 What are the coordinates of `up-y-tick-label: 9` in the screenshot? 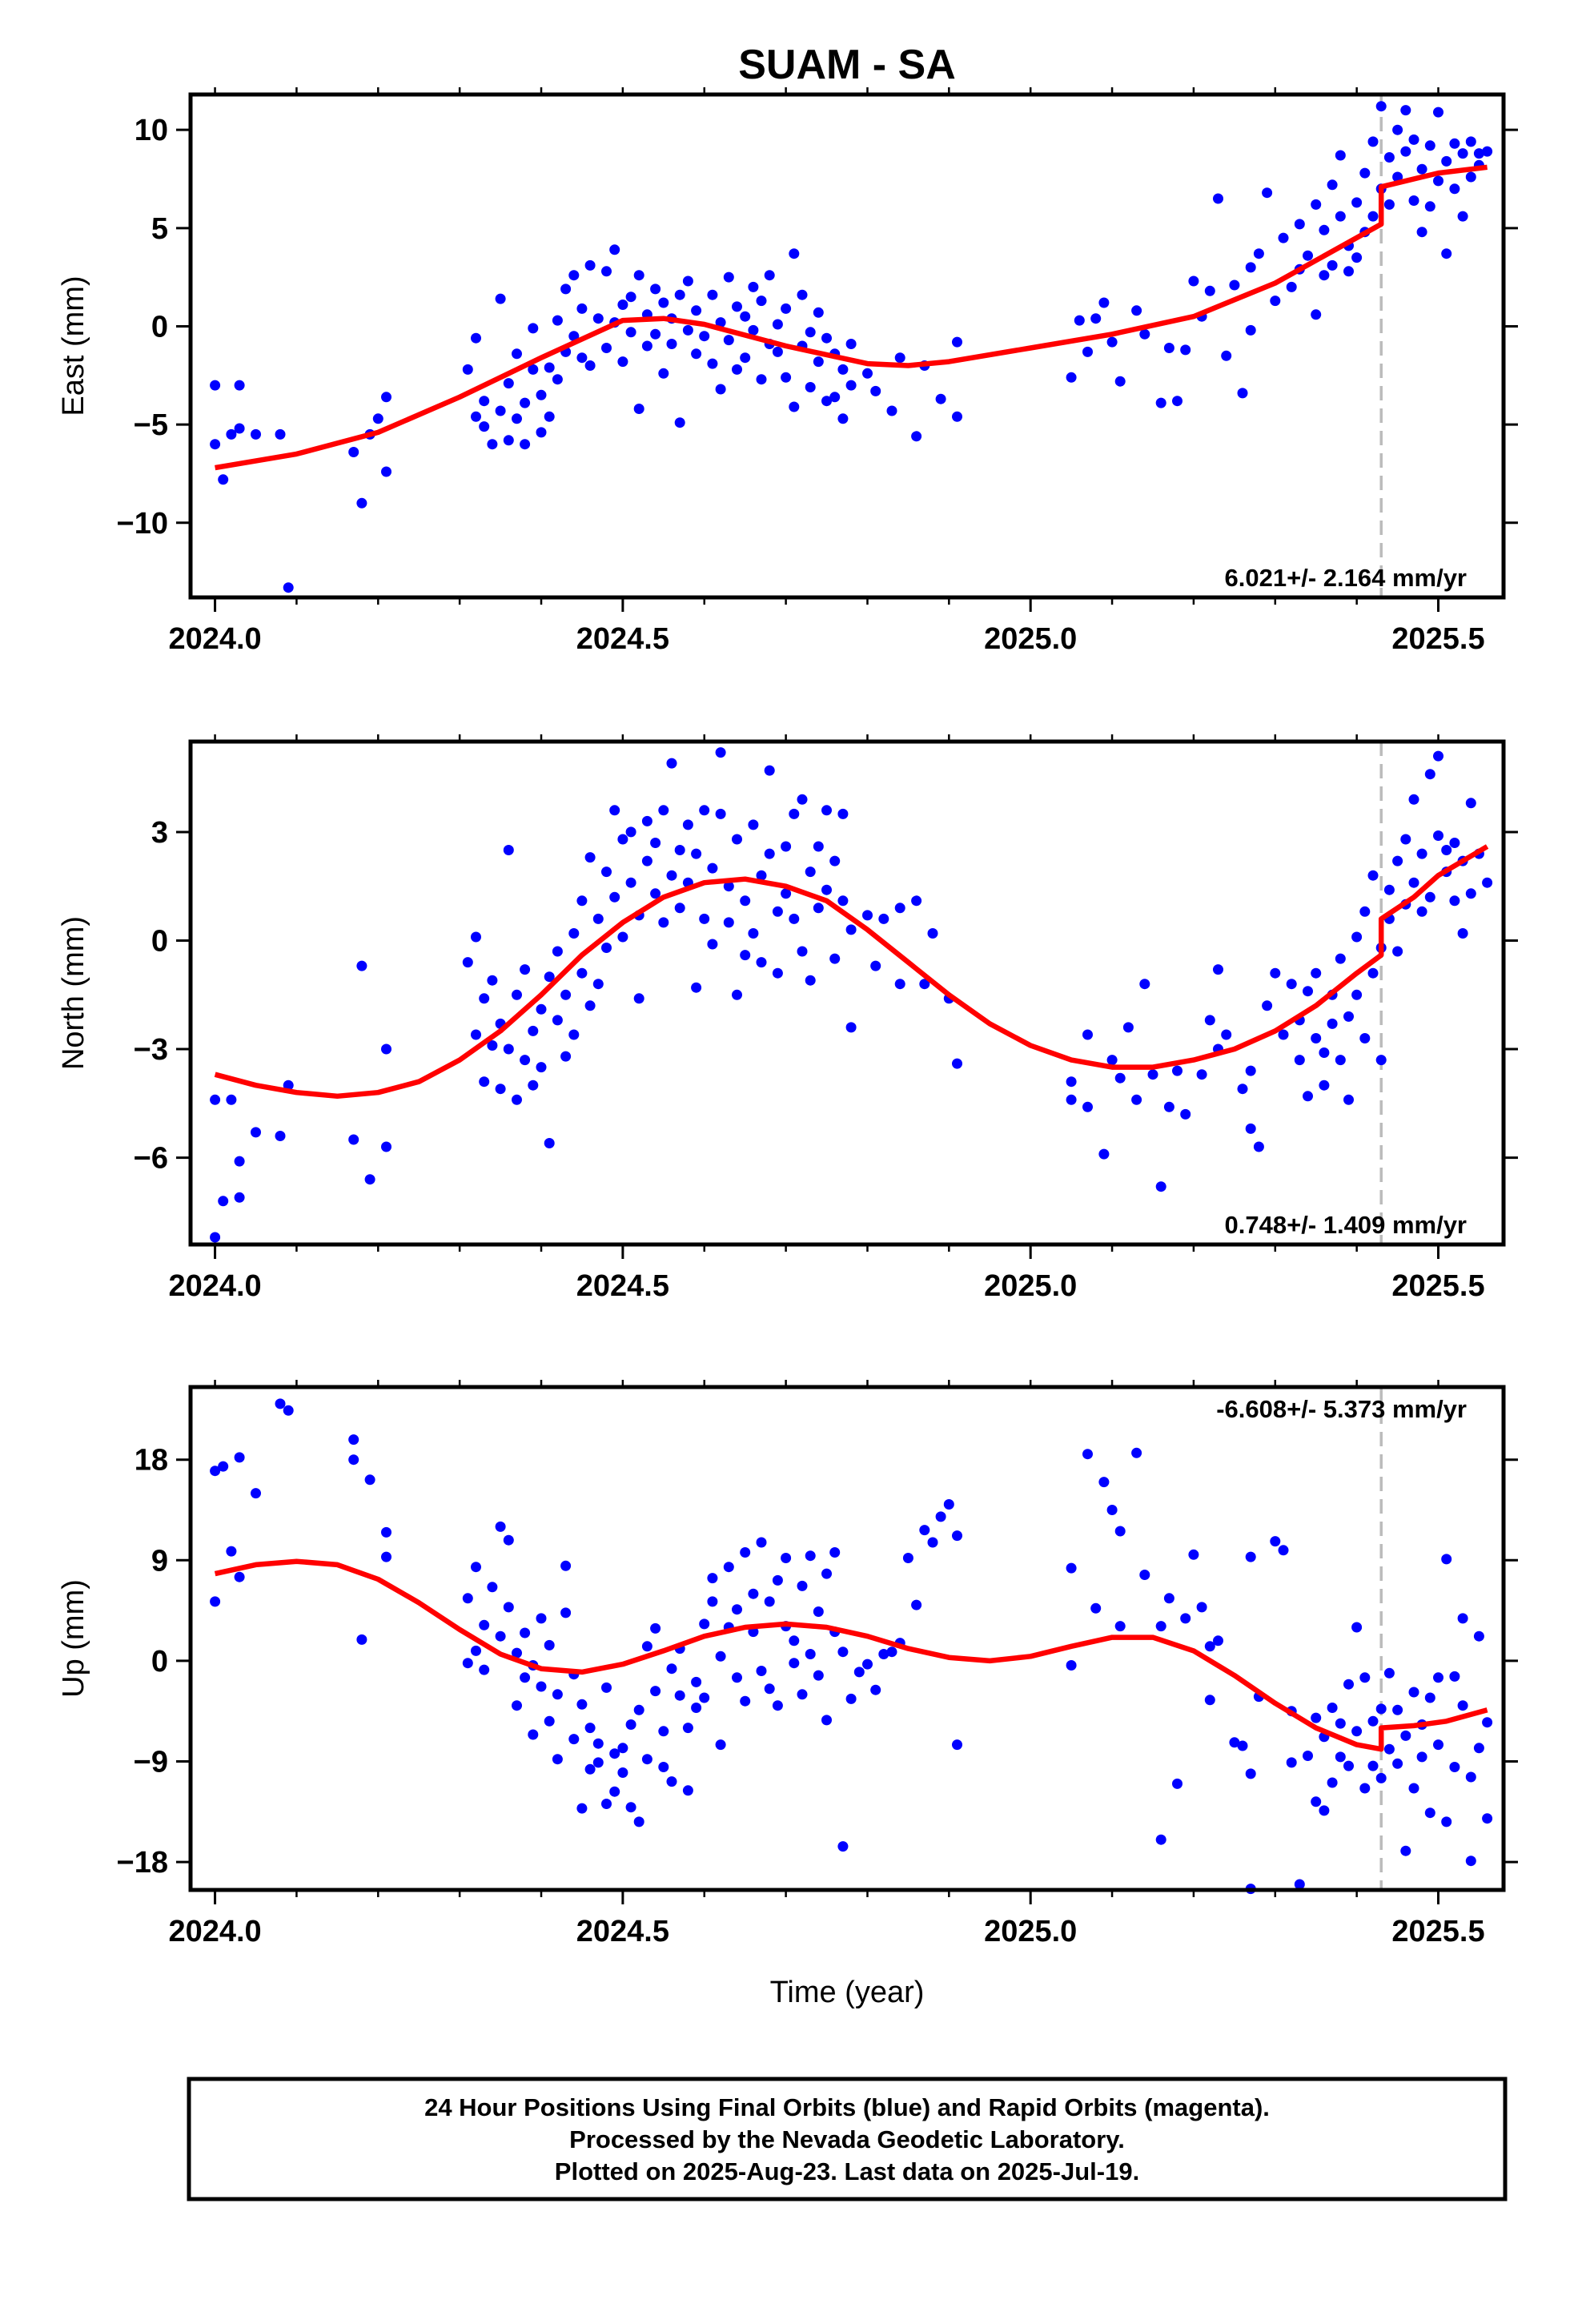 It's located at (159, 1561).